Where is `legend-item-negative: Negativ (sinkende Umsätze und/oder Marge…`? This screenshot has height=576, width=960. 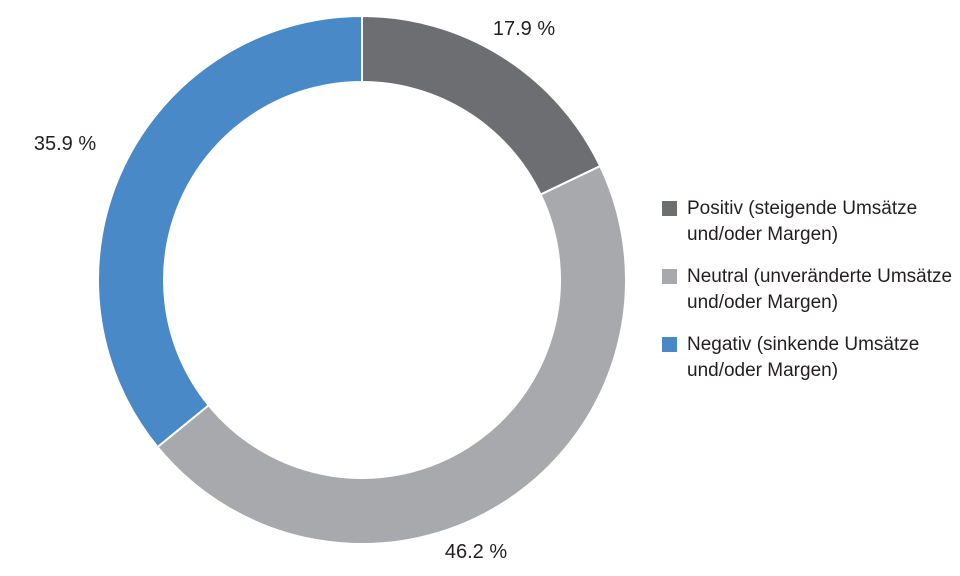 legend-item-negative: Negativ (sinkende Umsätze und/oder Marge… is located at coordinates (809, 358).